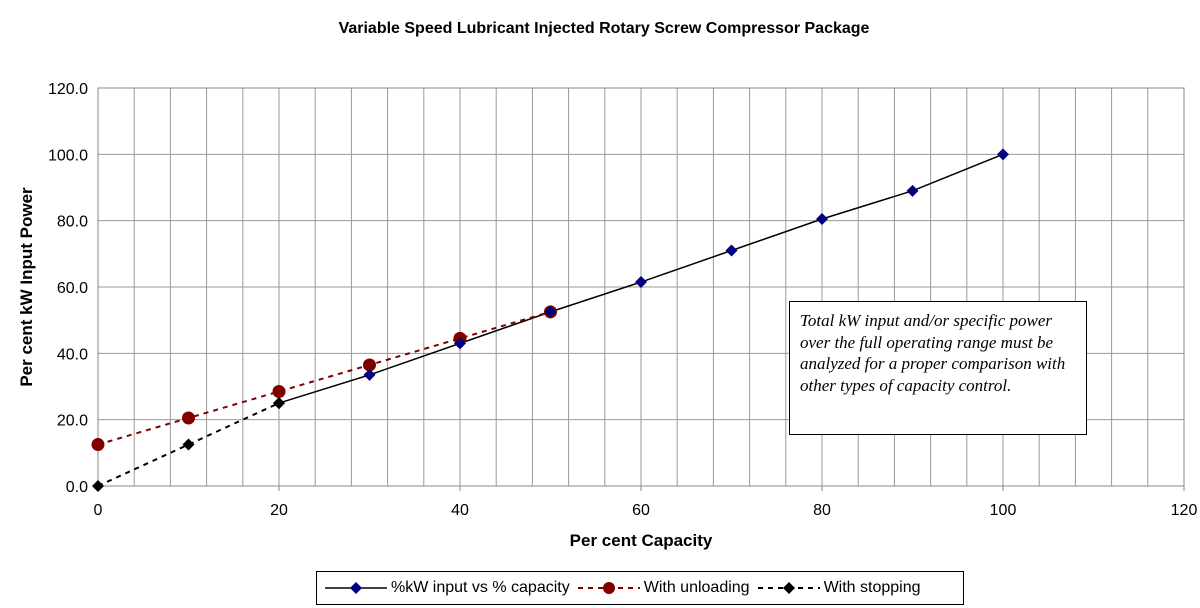 The height and width of the screenshot is (608, 1200). I want to click on x-tick-label: 120, so click(1184, 510).